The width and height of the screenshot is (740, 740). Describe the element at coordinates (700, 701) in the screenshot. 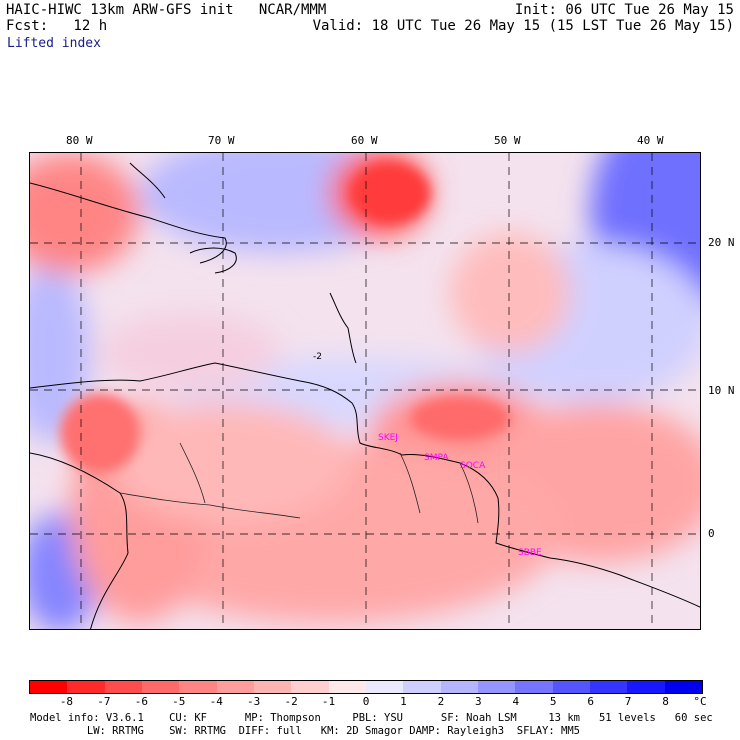

I see `colorbar-unit: °C` at that location.